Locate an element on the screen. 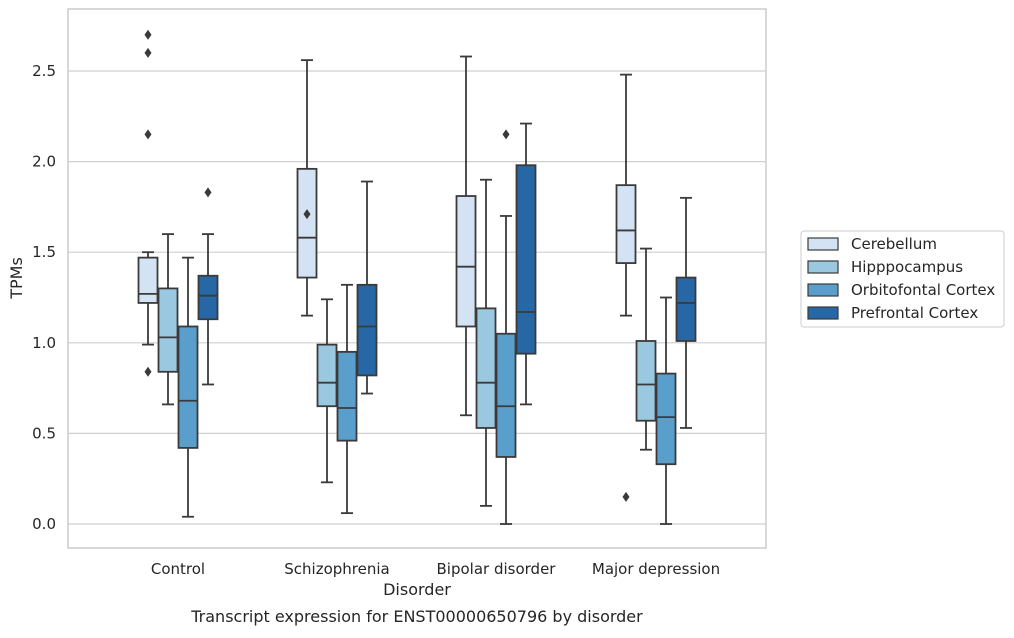 This screenshot has width=1014, height=638. category-group-major-depression is located at coordinates (656, 299).